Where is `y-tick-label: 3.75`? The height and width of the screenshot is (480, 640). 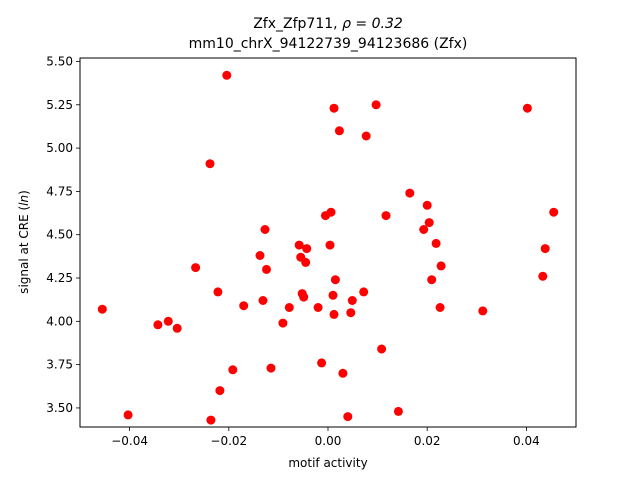
y-tick-label: 3.75 is located at coordinates (59, 365).